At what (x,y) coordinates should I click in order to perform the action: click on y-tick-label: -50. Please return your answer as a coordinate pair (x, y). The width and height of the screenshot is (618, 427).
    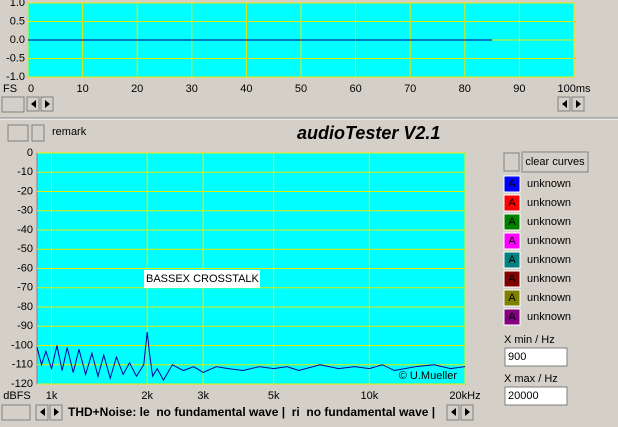
    Looking at the image, I should click on (25, 249).